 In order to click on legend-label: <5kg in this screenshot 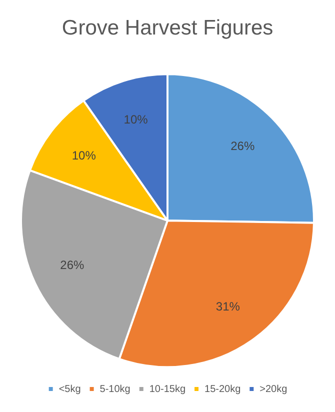, I will do `click(69, 389)`.